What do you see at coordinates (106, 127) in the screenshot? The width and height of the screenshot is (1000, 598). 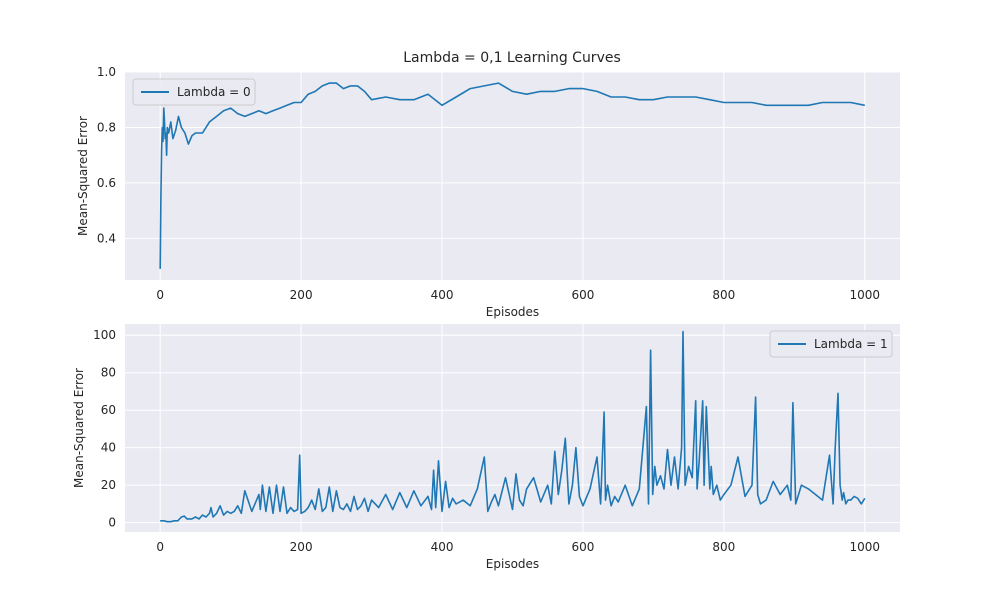 I see `top-y-tick-label: 0.8` at bounding box center [106, 127].